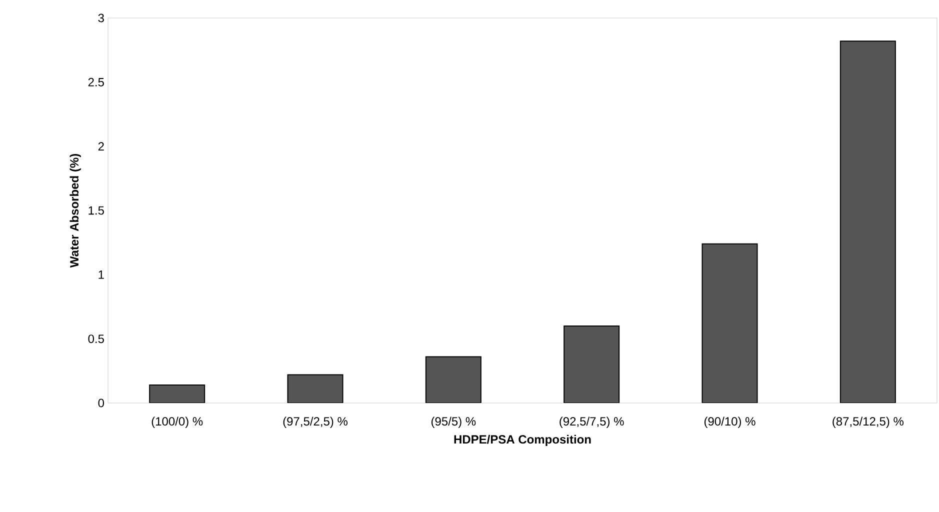 The width and height of the screenshot is (939, 512). What do you see at coordinates (96, 339) in the screenshot?
I see `y-tick-label: 0.5` at bounding box center [96, 339].